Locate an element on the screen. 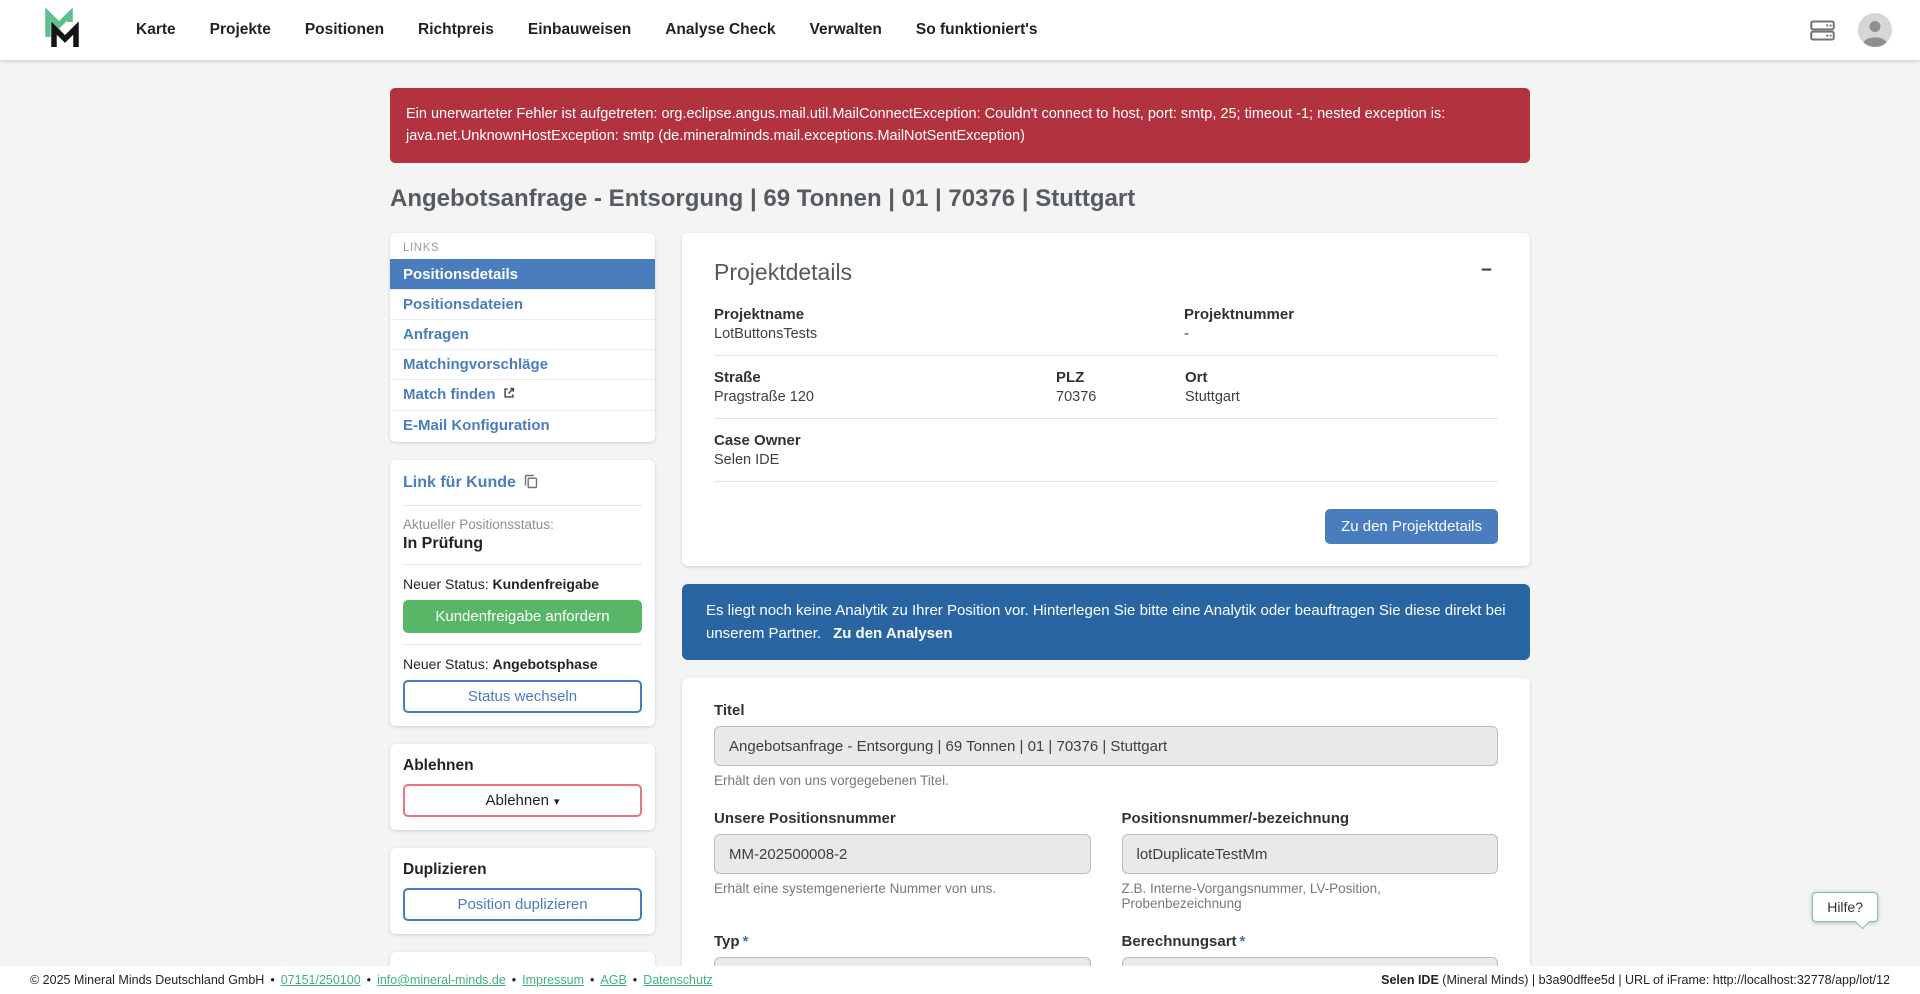 The width and height of the screenshot is (1920, 994). footer-email-link: info@mineral-minds.de is located at coordinates (441, 980).